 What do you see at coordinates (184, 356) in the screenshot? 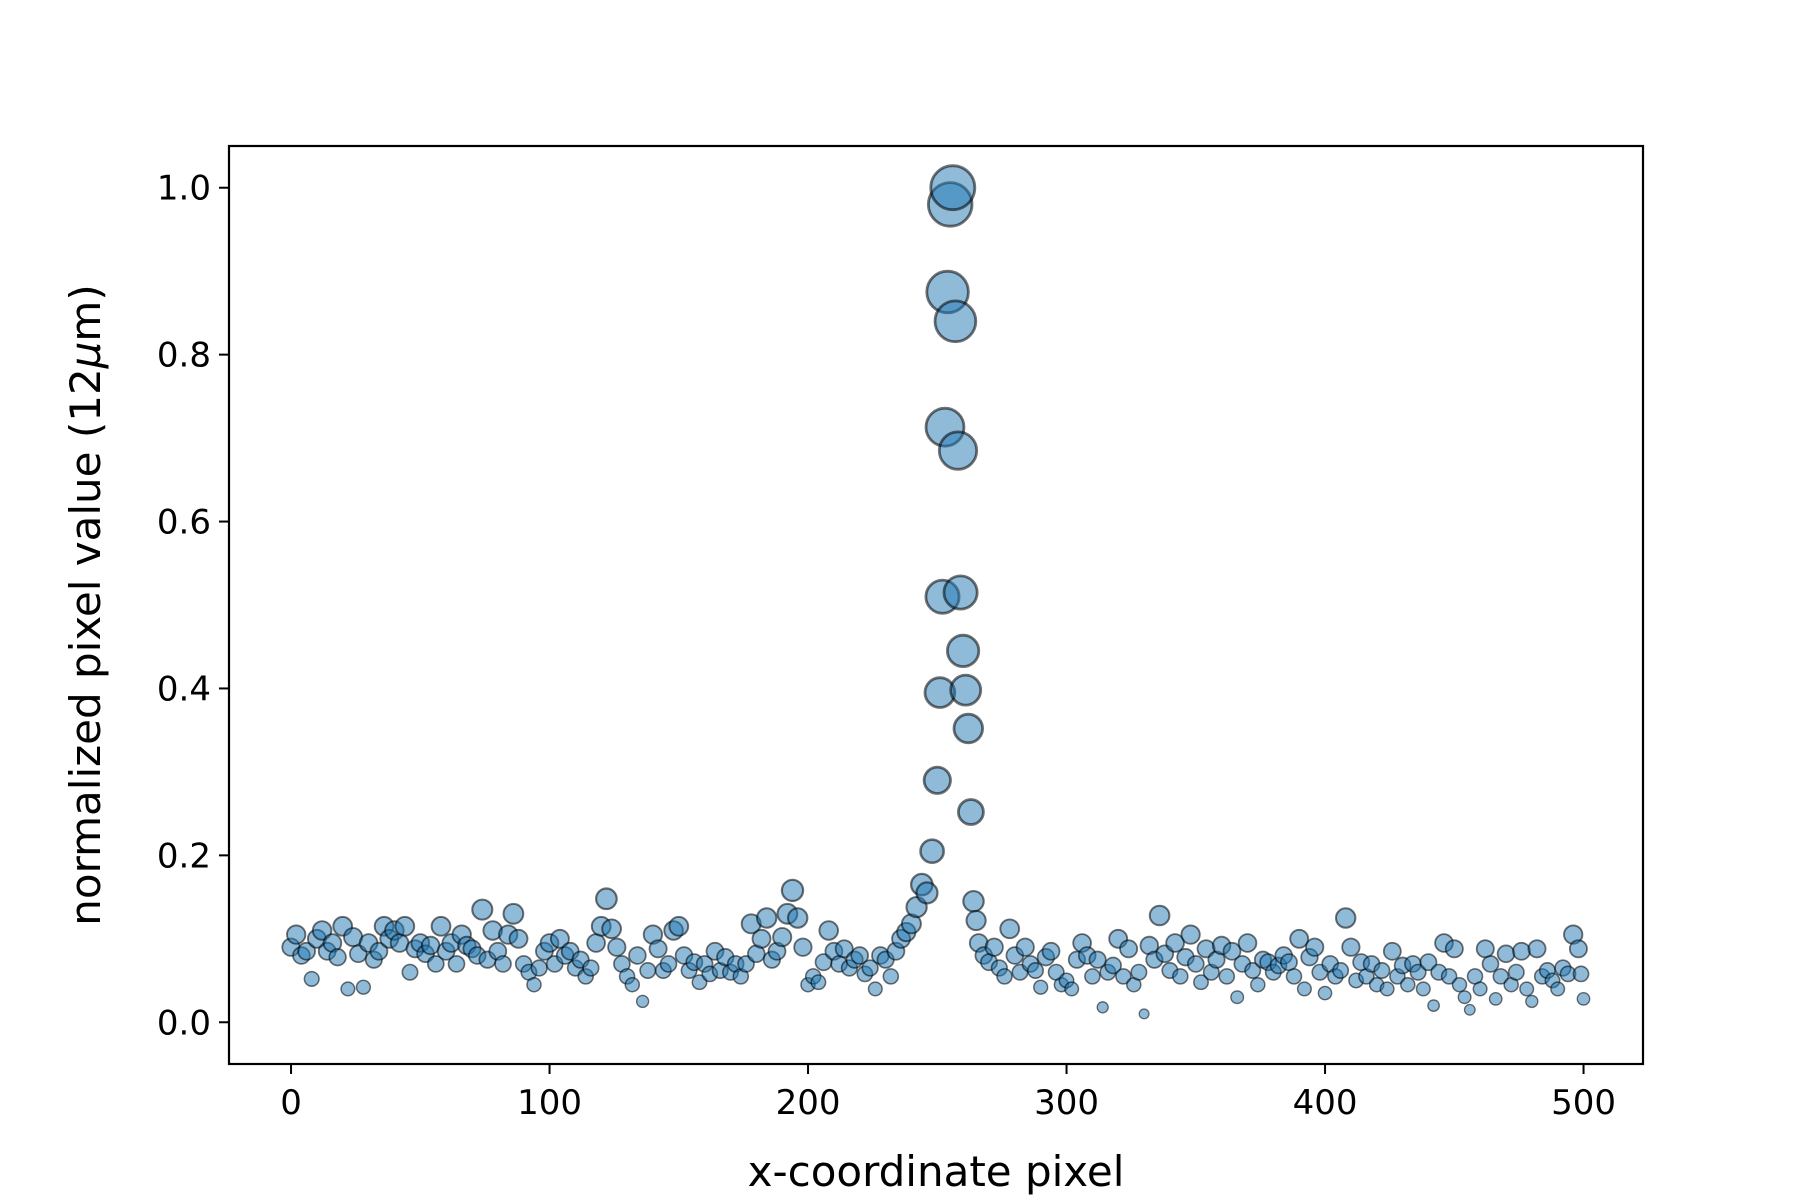
I see `y-tick-label: 0.8` at bounding box center [184, 356].